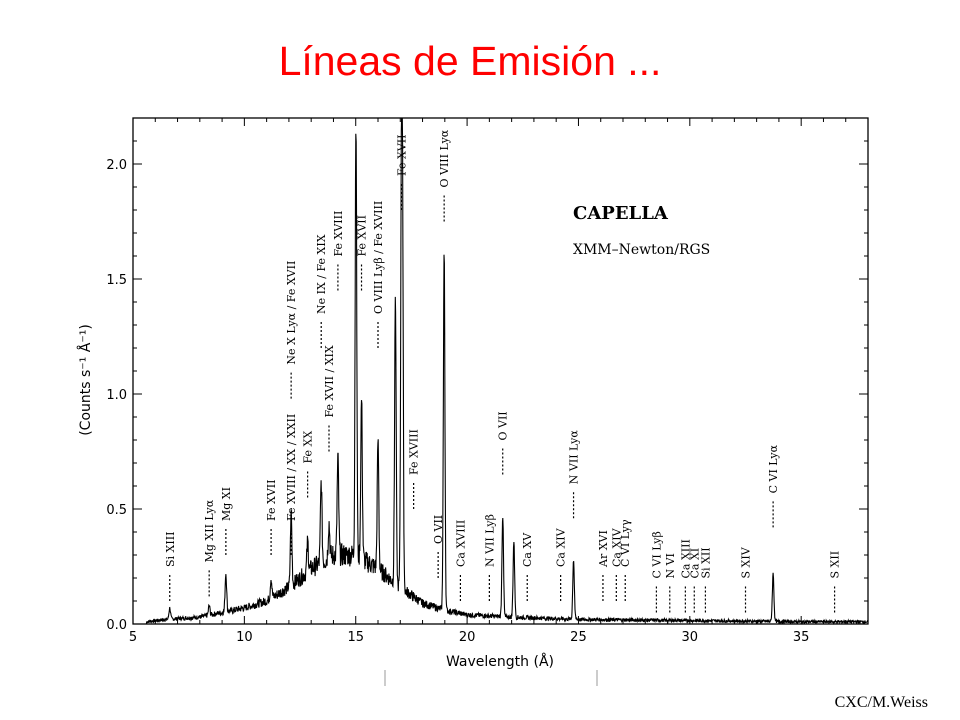 The width and height of the screenshot is (960, 720). What do you see at coordinates (881, 702) in the screenshot?
I see `image-credit: CXC/M.Weiss` at bounding box center [881, 702].